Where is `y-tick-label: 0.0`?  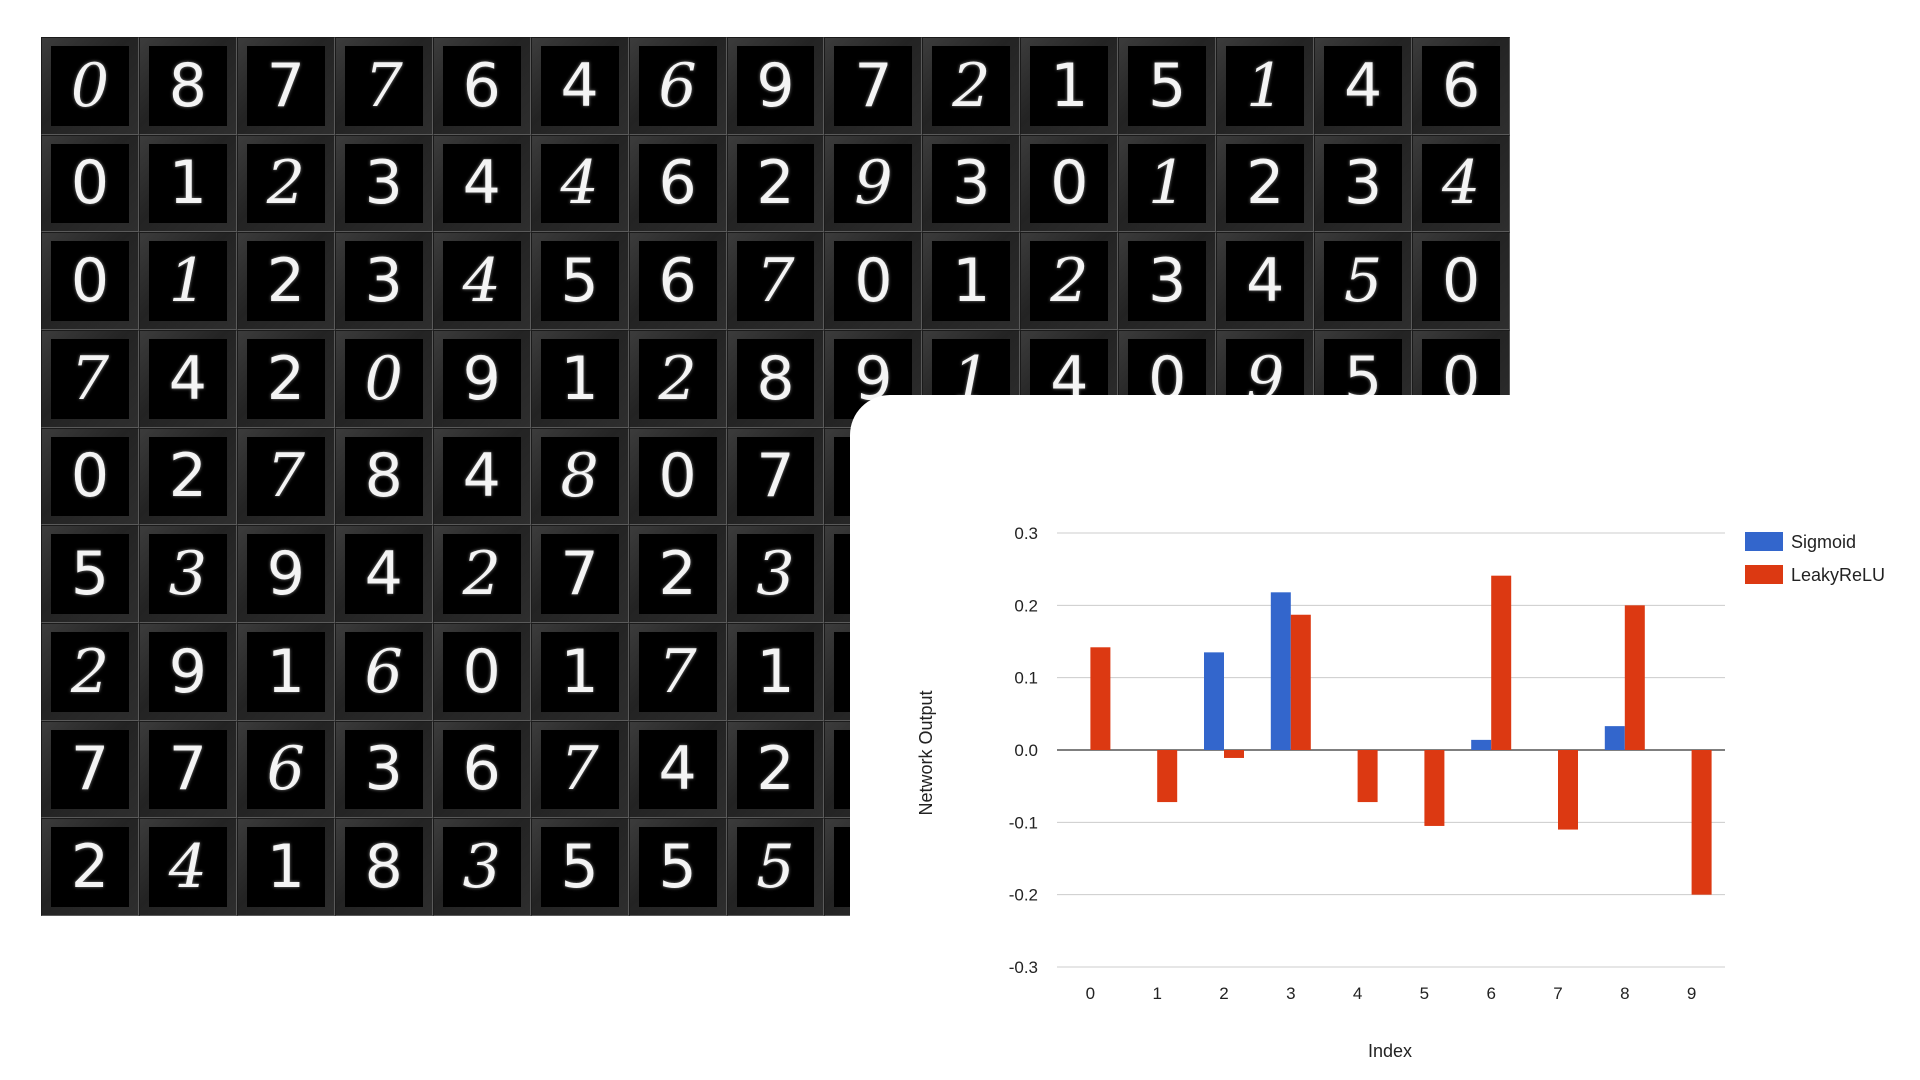
y-tick-label: 0.0 is located at coordinates (1026, 750).